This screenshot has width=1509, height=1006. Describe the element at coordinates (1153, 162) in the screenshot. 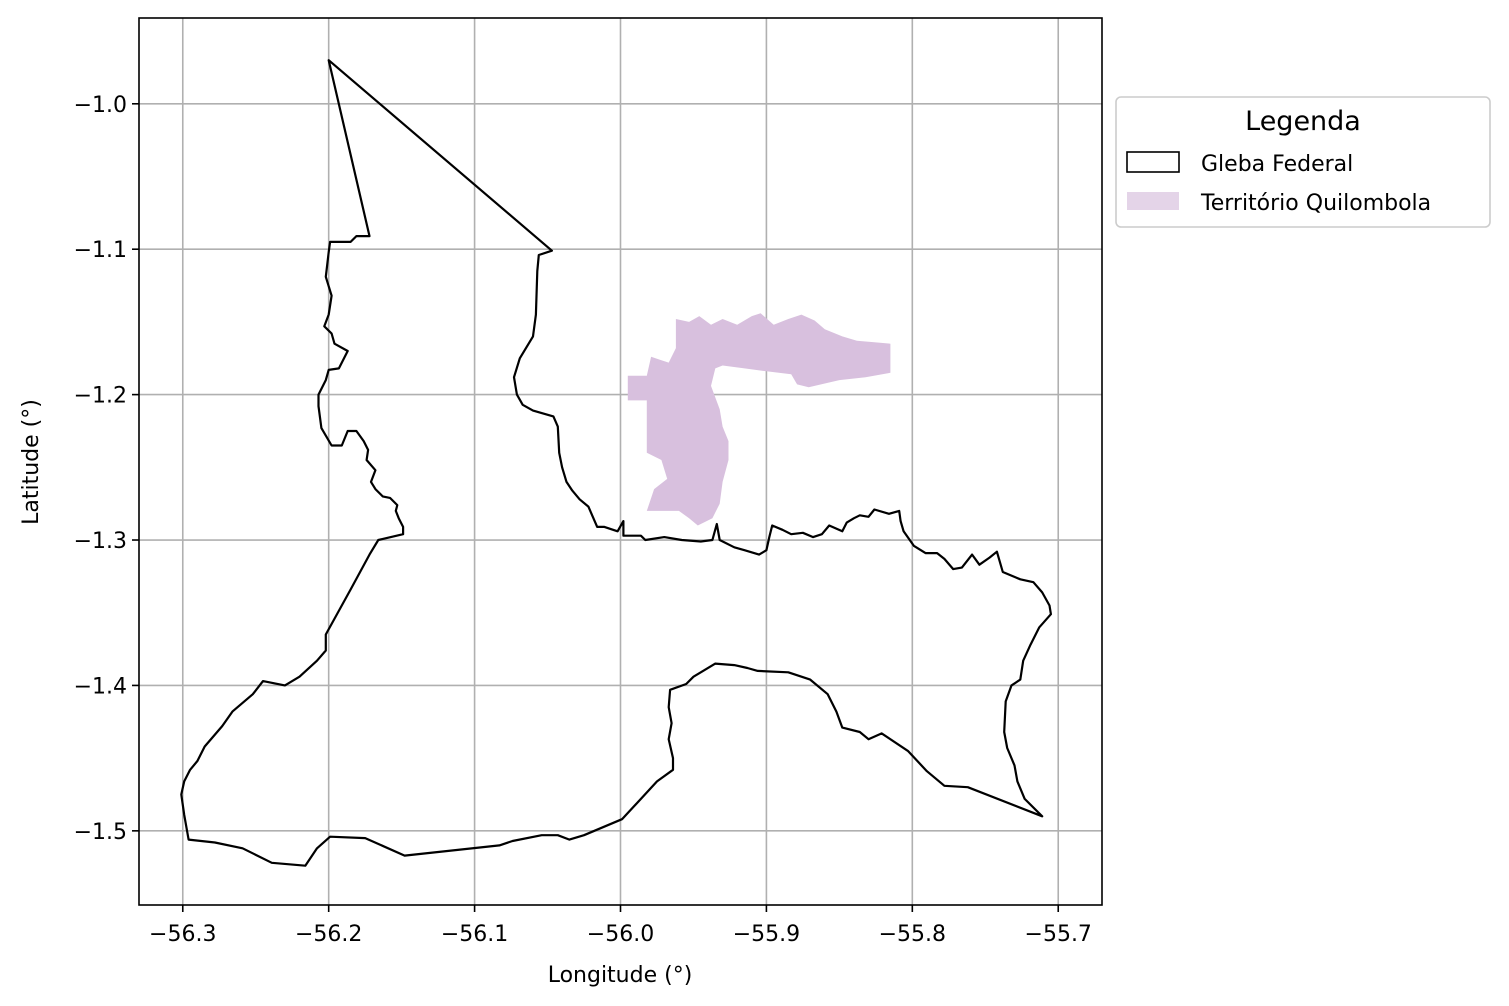

I see `legend-swatch-gleba-federal` at that location.